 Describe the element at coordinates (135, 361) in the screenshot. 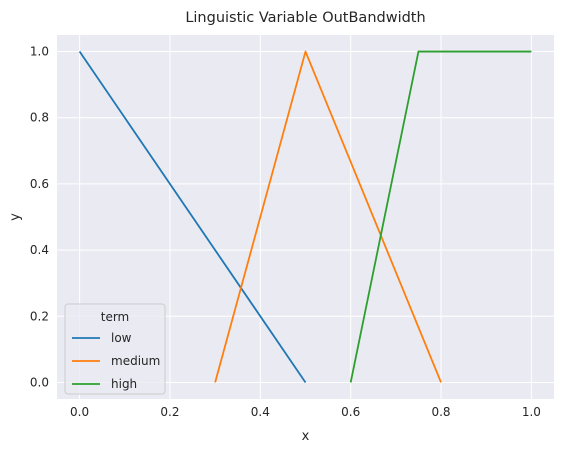

I see `legend-label-medium: medium` at that location.